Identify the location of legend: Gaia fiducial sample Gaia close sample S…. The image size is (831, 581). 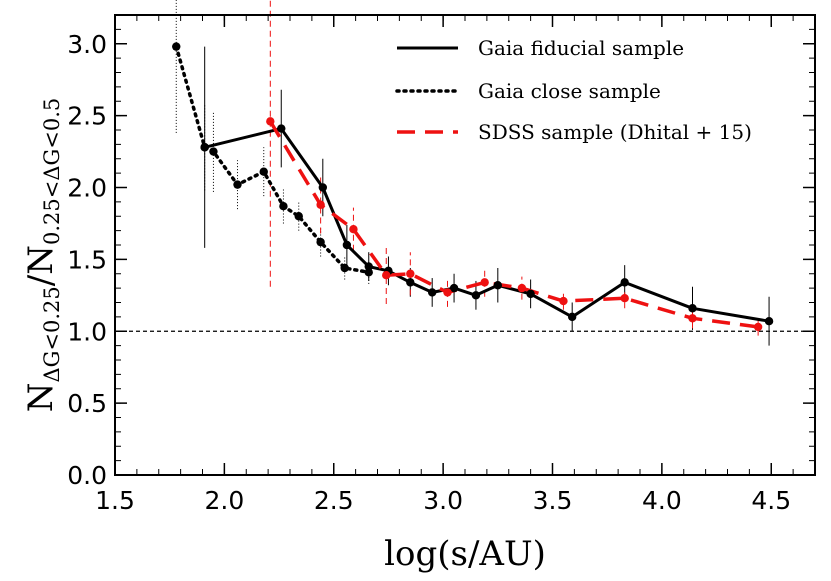
(573, 90).